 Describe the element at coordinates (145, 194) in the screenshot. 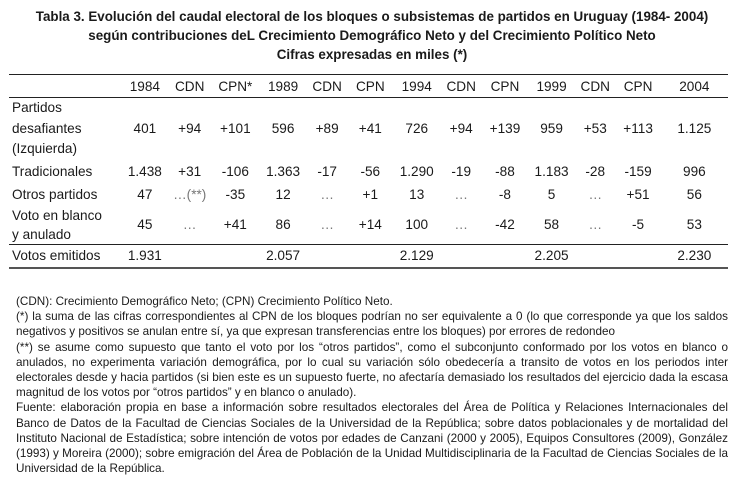

I see `table-cell: 47` at that location.